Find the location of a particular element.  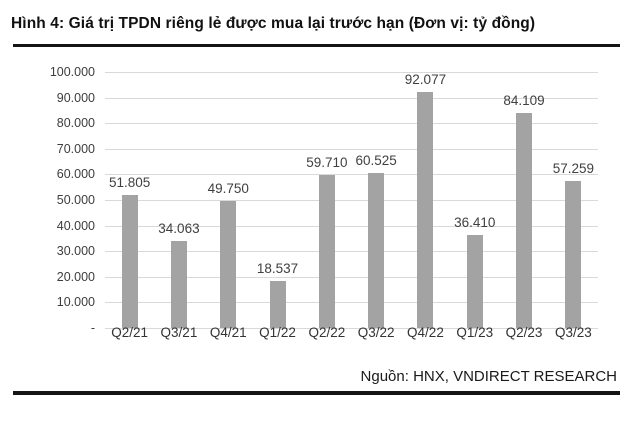

bottom-divider is located at coordinates (316, 393).